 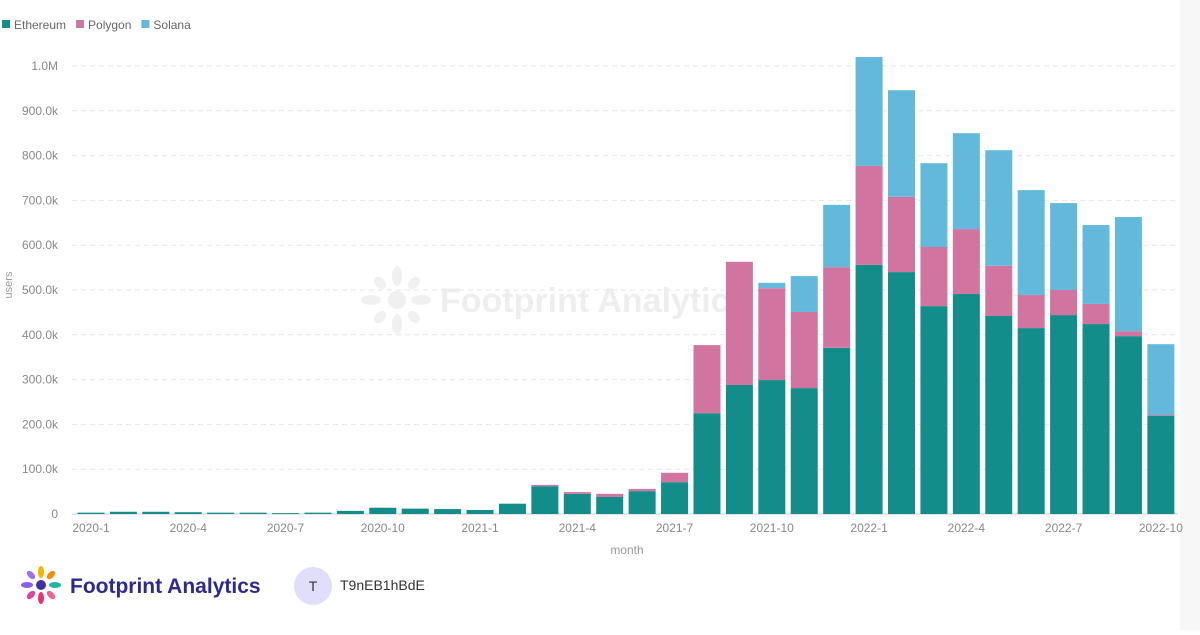 What do you see at coordinates (1161, 528) in the screenshot?
I see `x-tick-label: 2022-10` at bounding box center [1161, 528].